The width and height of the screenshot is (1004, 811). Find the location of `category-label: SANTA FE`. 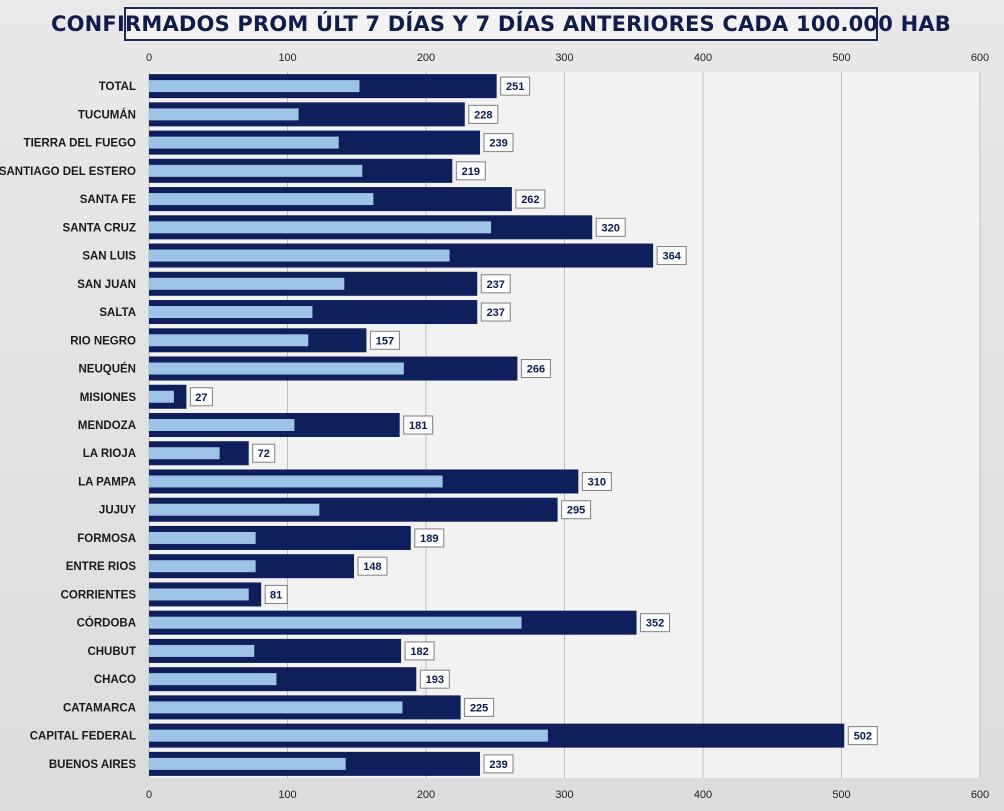

category-label: SANTA FE is located at coordinates (108, 200).